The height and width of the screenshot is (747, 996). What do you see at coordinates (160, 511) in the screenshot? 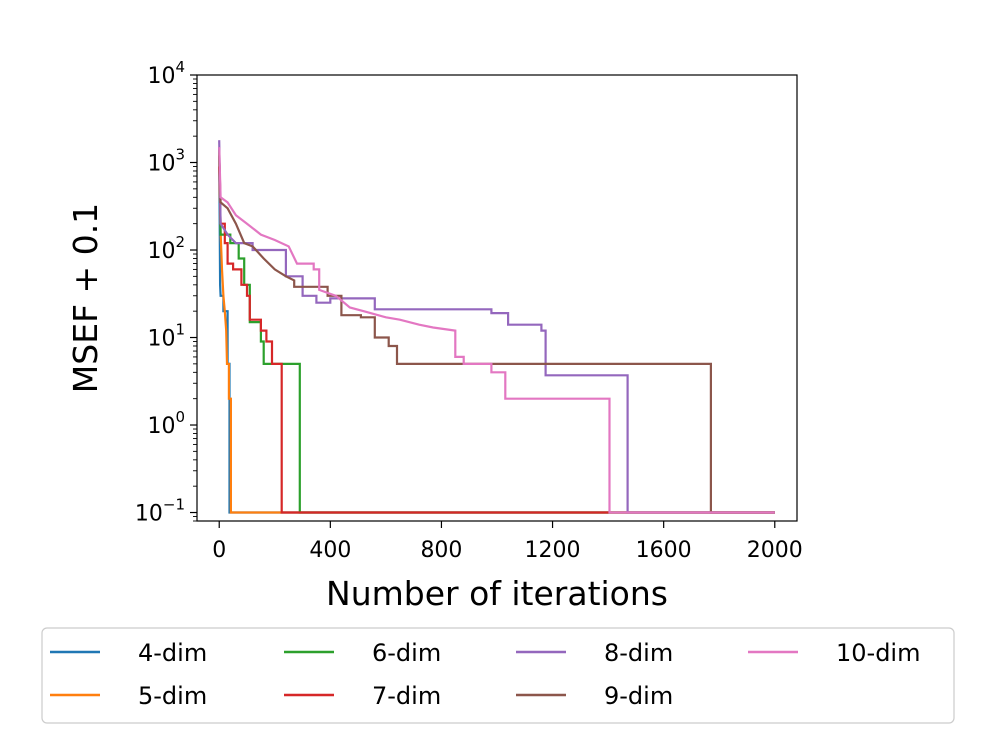
I see `y-tick-label: 10⁻¹` at bounding box center [160, 511].